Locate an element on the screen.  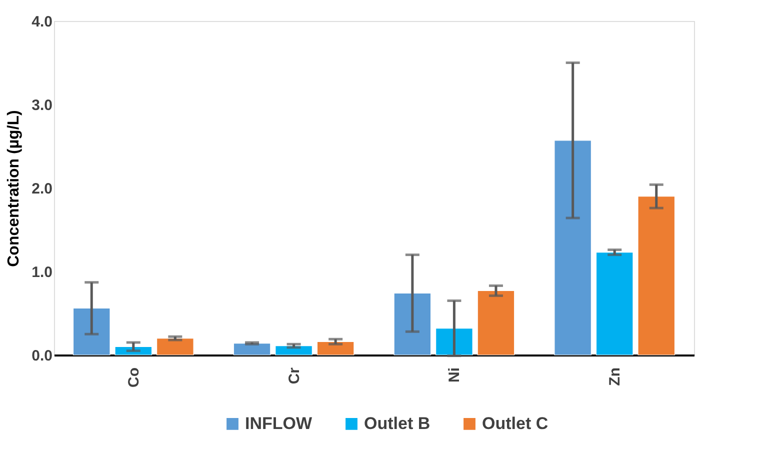
x-tick-label: Zn is located at coordinates (615, 377).